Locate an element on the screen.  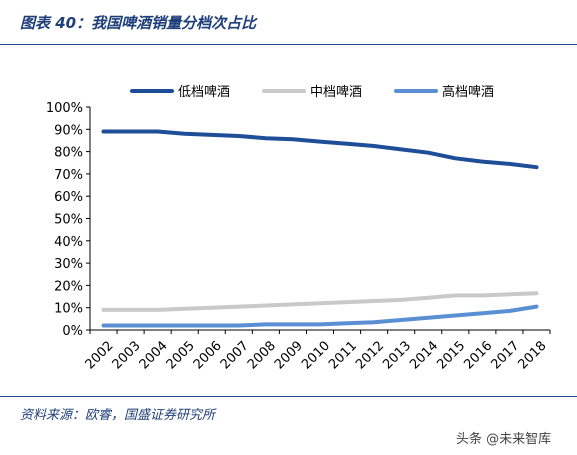
x-tick-label: 2015 is located at coordinates (451, 355).